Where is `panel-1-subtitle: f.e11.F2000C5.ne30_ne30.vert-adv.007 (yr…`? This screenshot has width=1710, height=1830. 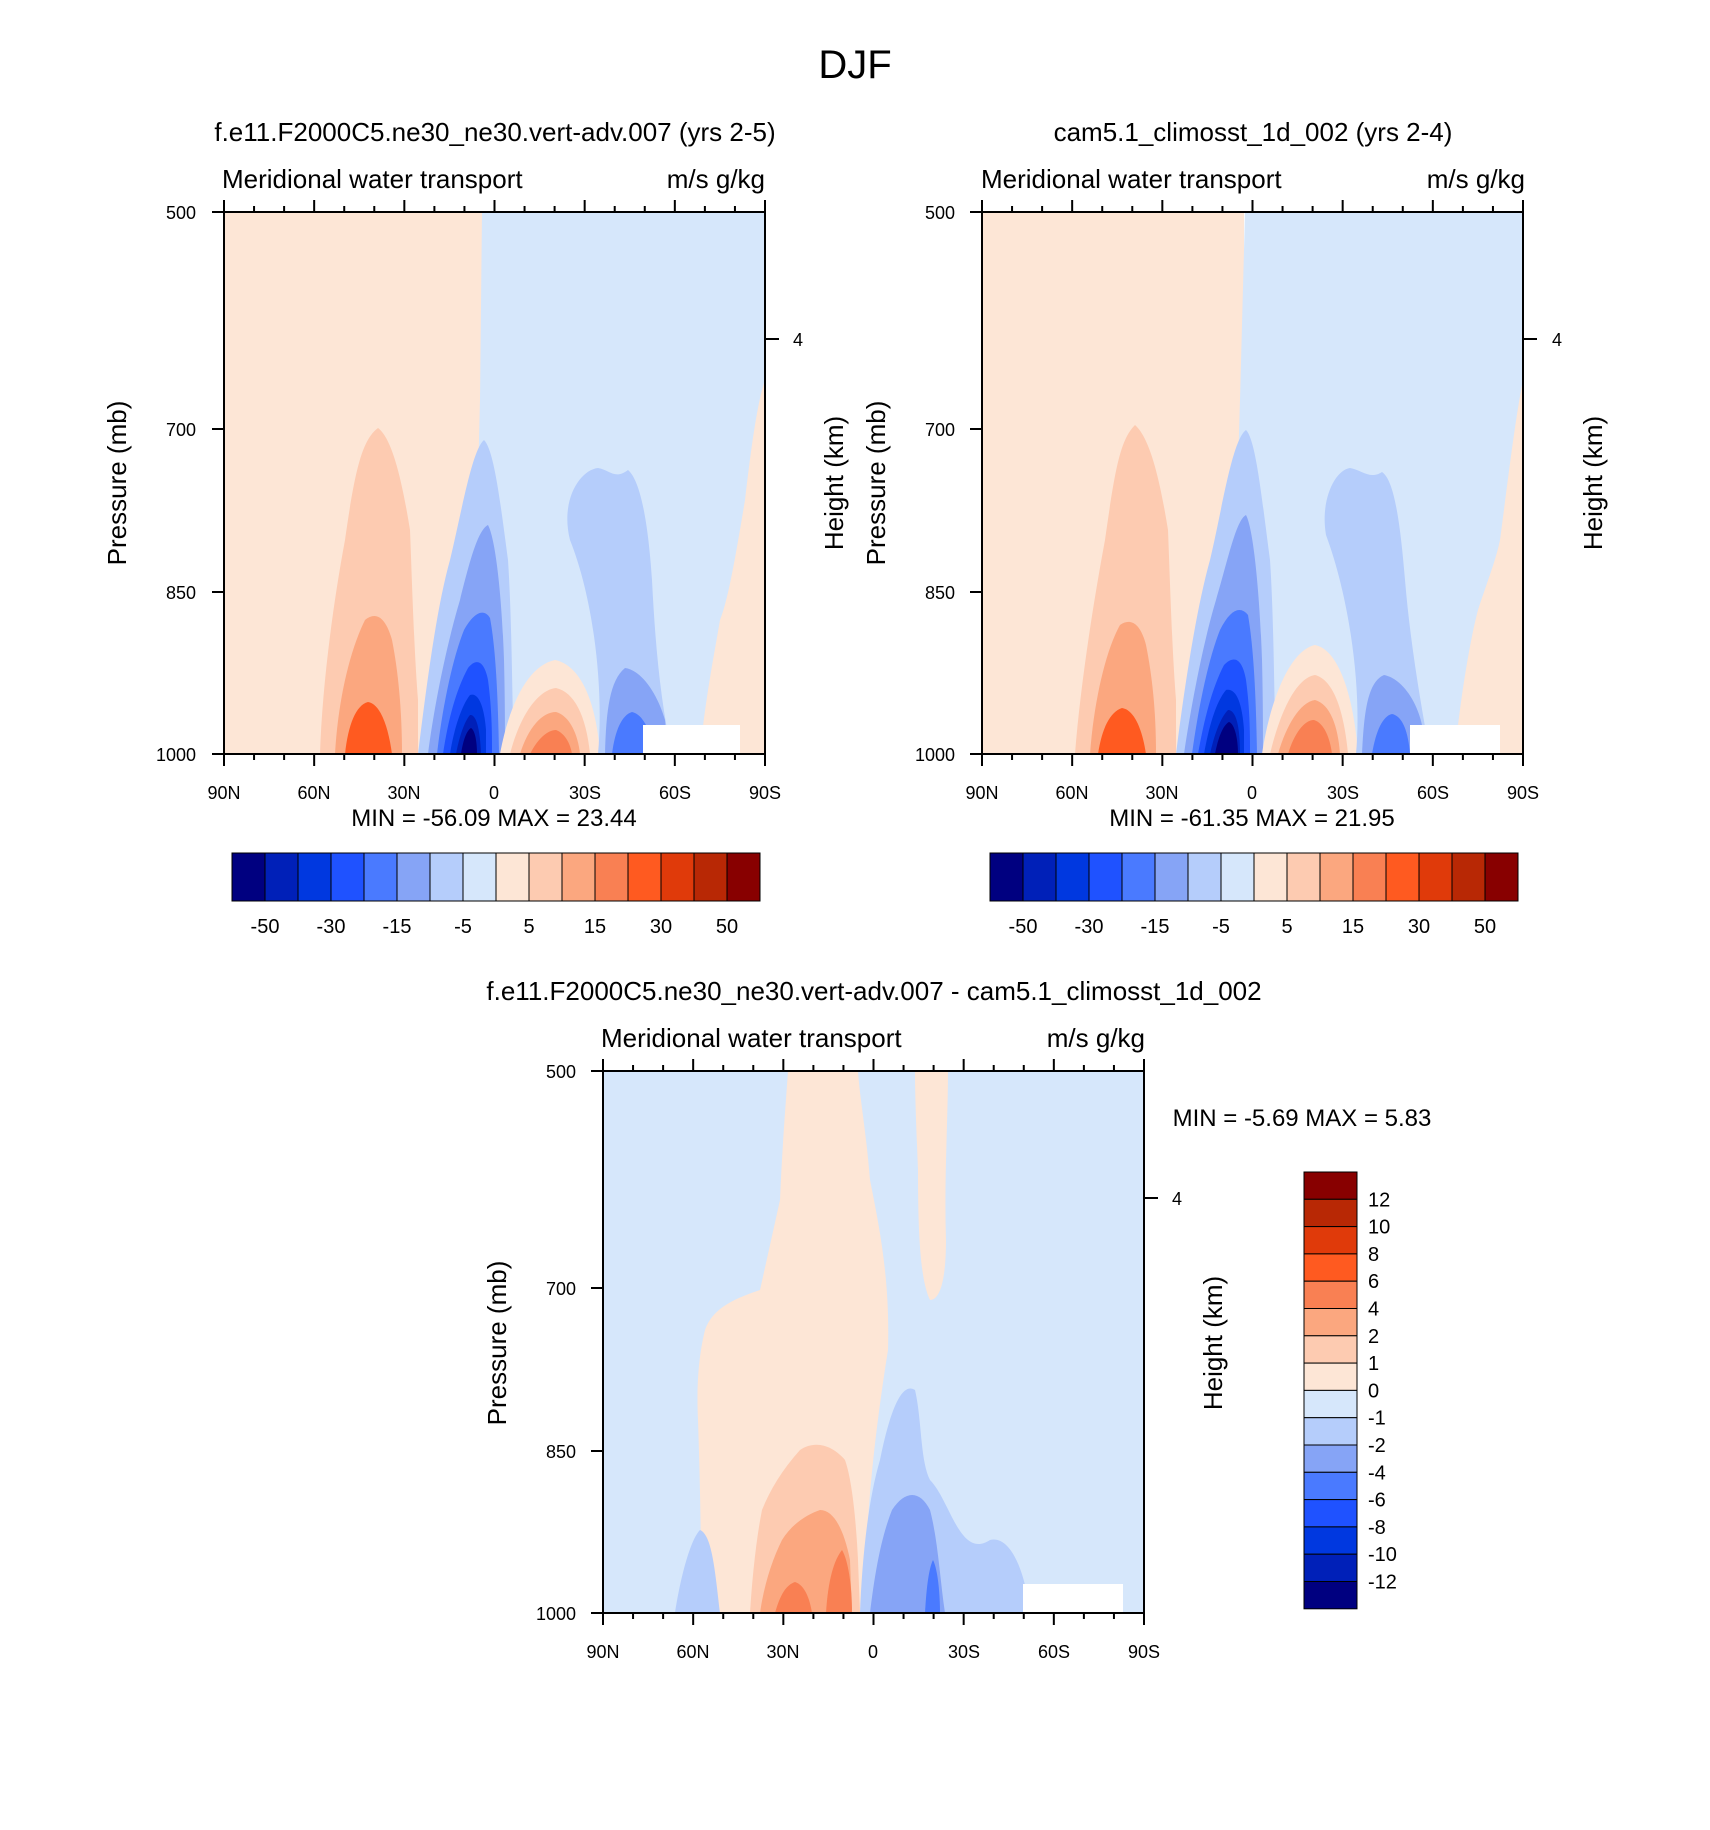 panel-1-subtitle: f.e11.F2000C5.ne30_ne30.vert-adv.007 (yr… is located at coordinates (494, 132).